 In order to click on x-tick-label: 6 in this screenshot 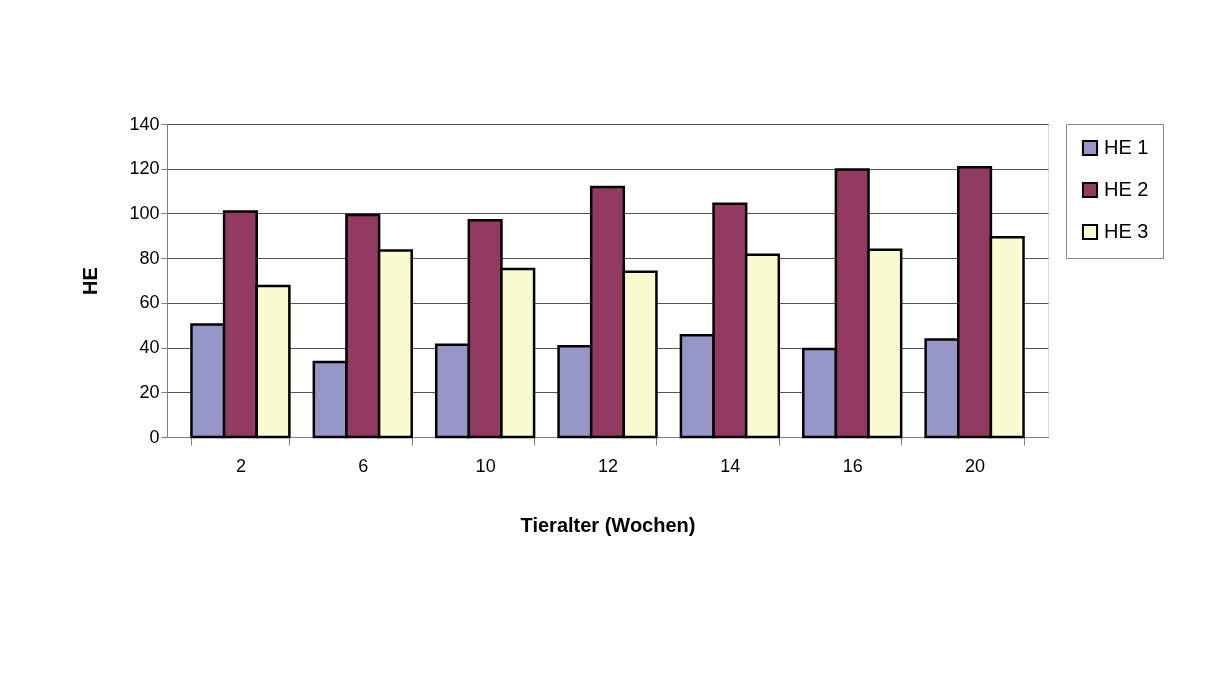, I will do `click(363, 465)`.